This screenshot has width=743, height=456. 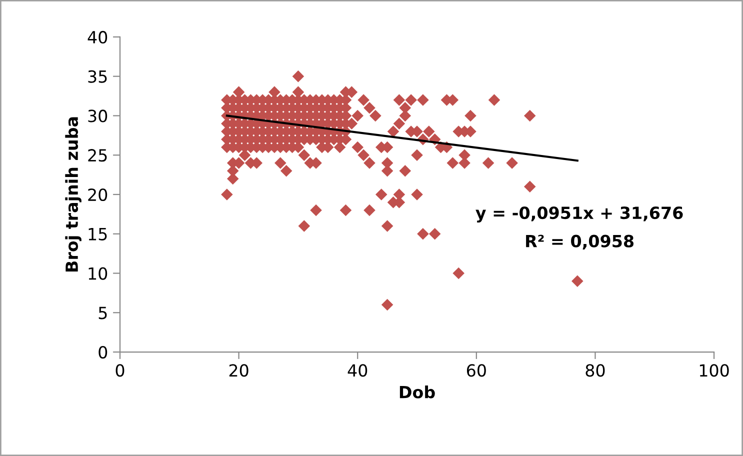 I want to click on x-tick-label: 60, so click(x=476, y=370).